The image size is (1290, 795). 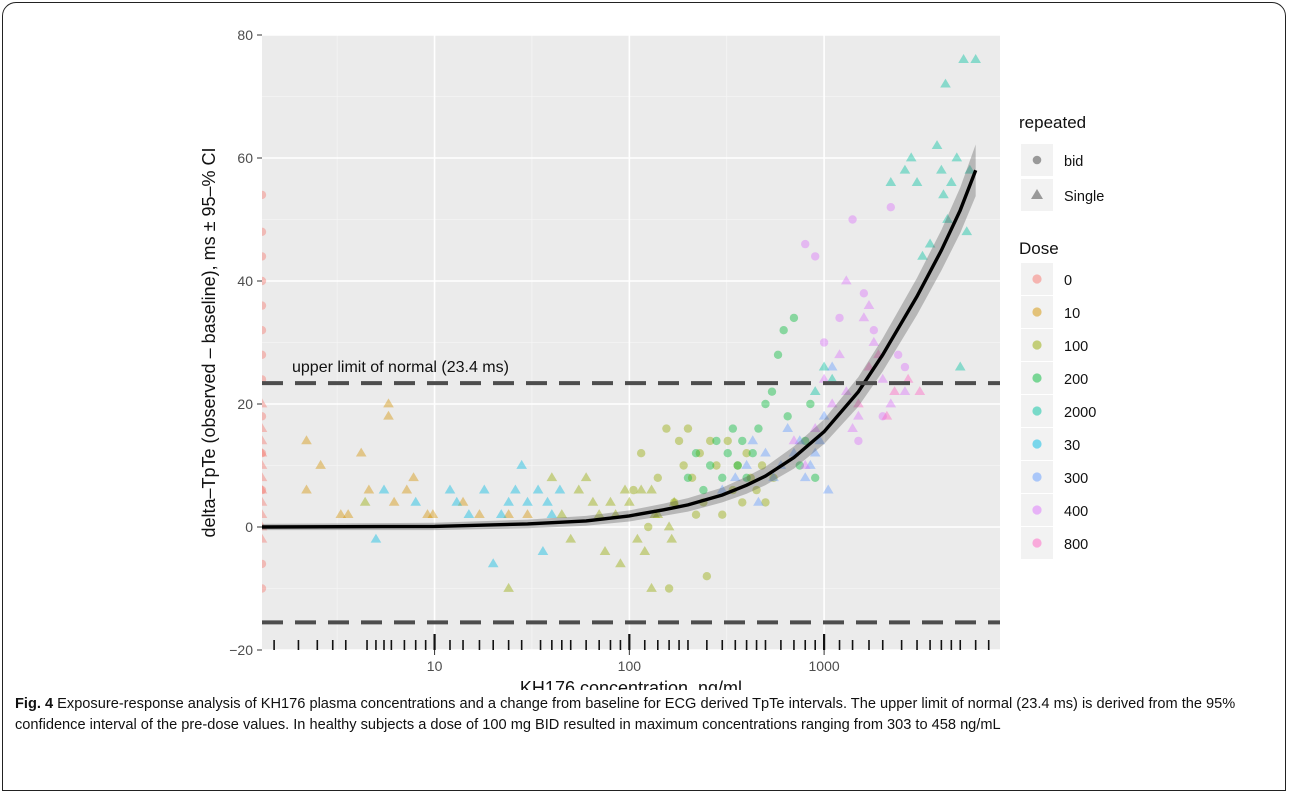 What do you see at coordinates (1037, 411) in the screenshot?
I see `legend-swatch-dose-2000` at bounding box center [1037, 411].